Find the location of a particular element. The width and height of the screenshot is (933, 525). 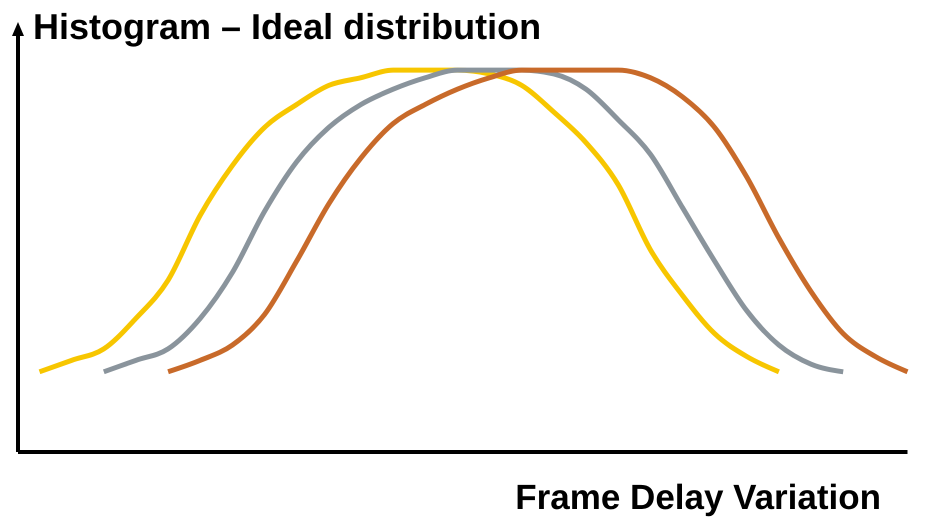

x-axis-title: Frame Delay Variation is located at coordinates (698, 498).